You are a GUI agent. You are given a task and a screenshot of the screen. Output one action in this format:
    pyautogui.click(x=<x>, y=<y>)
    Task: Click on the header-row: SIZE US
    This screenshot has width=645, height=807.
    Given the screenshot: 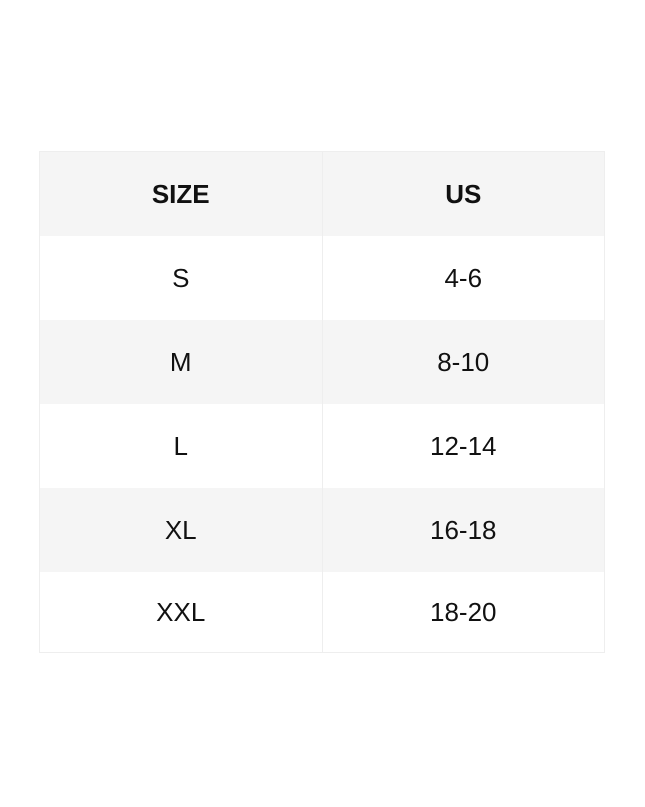 What is the action you would take?
    pyautogui.click(x=322, y=193)
    